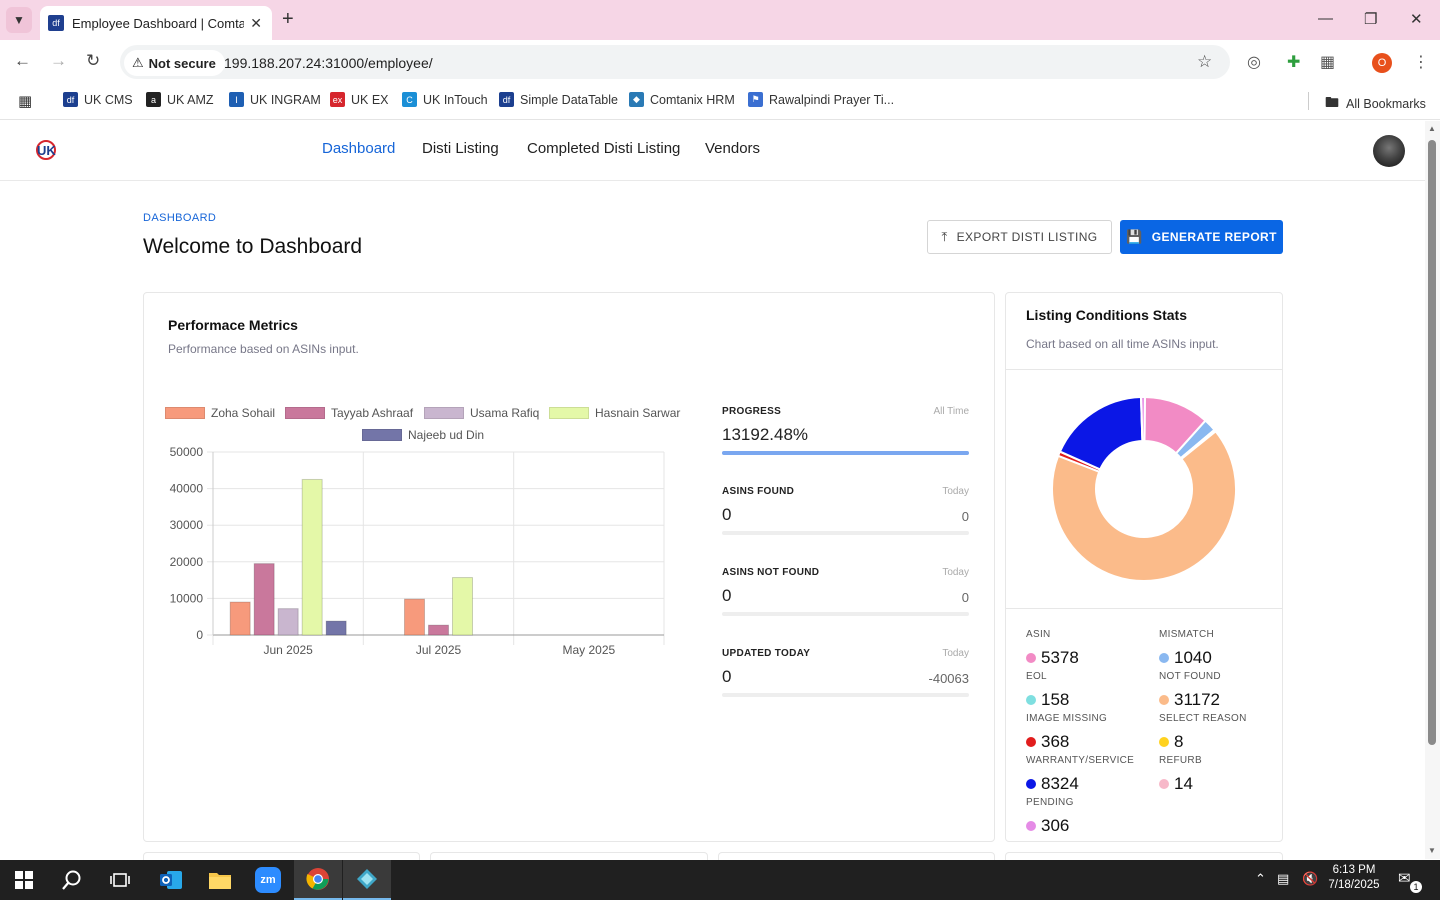 This screenshot has width=1440, height=900. What do you see at coordinates (256, 22) in the screenshot?
I see `tab-close-icon: ✕` at bounding box center [256, 22].